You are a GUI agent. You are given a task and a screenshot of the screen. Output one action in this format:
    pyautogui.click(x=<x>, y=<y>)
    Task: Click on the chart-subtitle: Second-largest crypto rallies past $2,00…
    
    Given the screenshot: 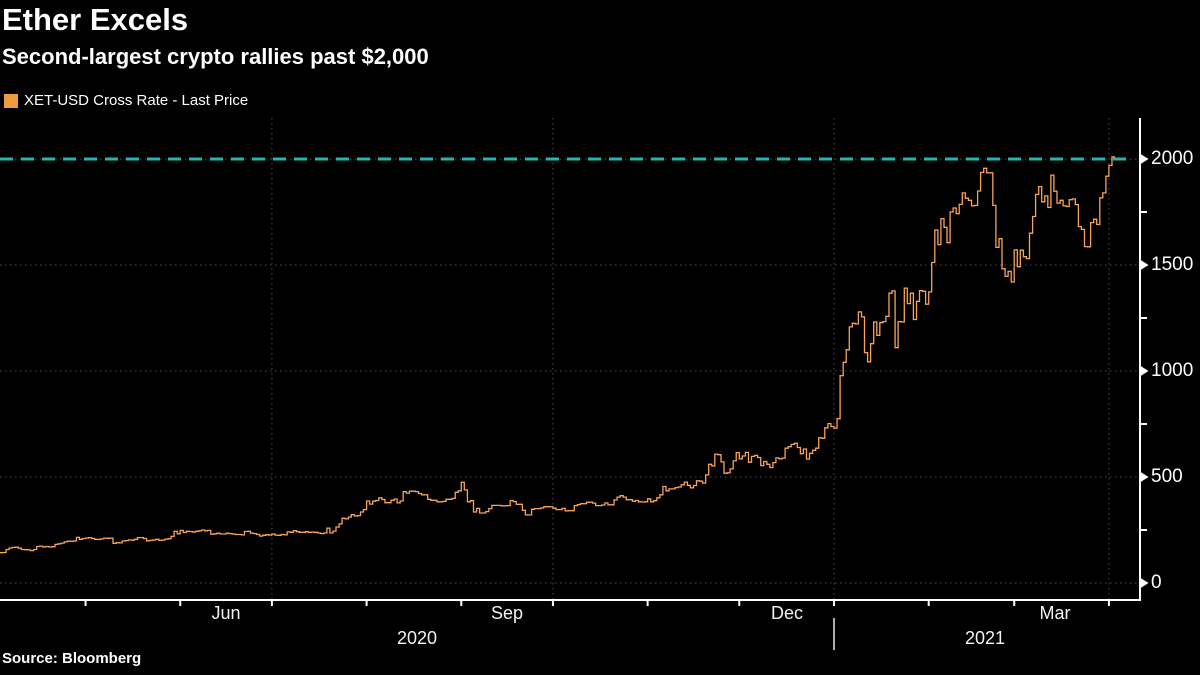 What is the action you would take?
    pyautogui.click(x=215, y=56)
    